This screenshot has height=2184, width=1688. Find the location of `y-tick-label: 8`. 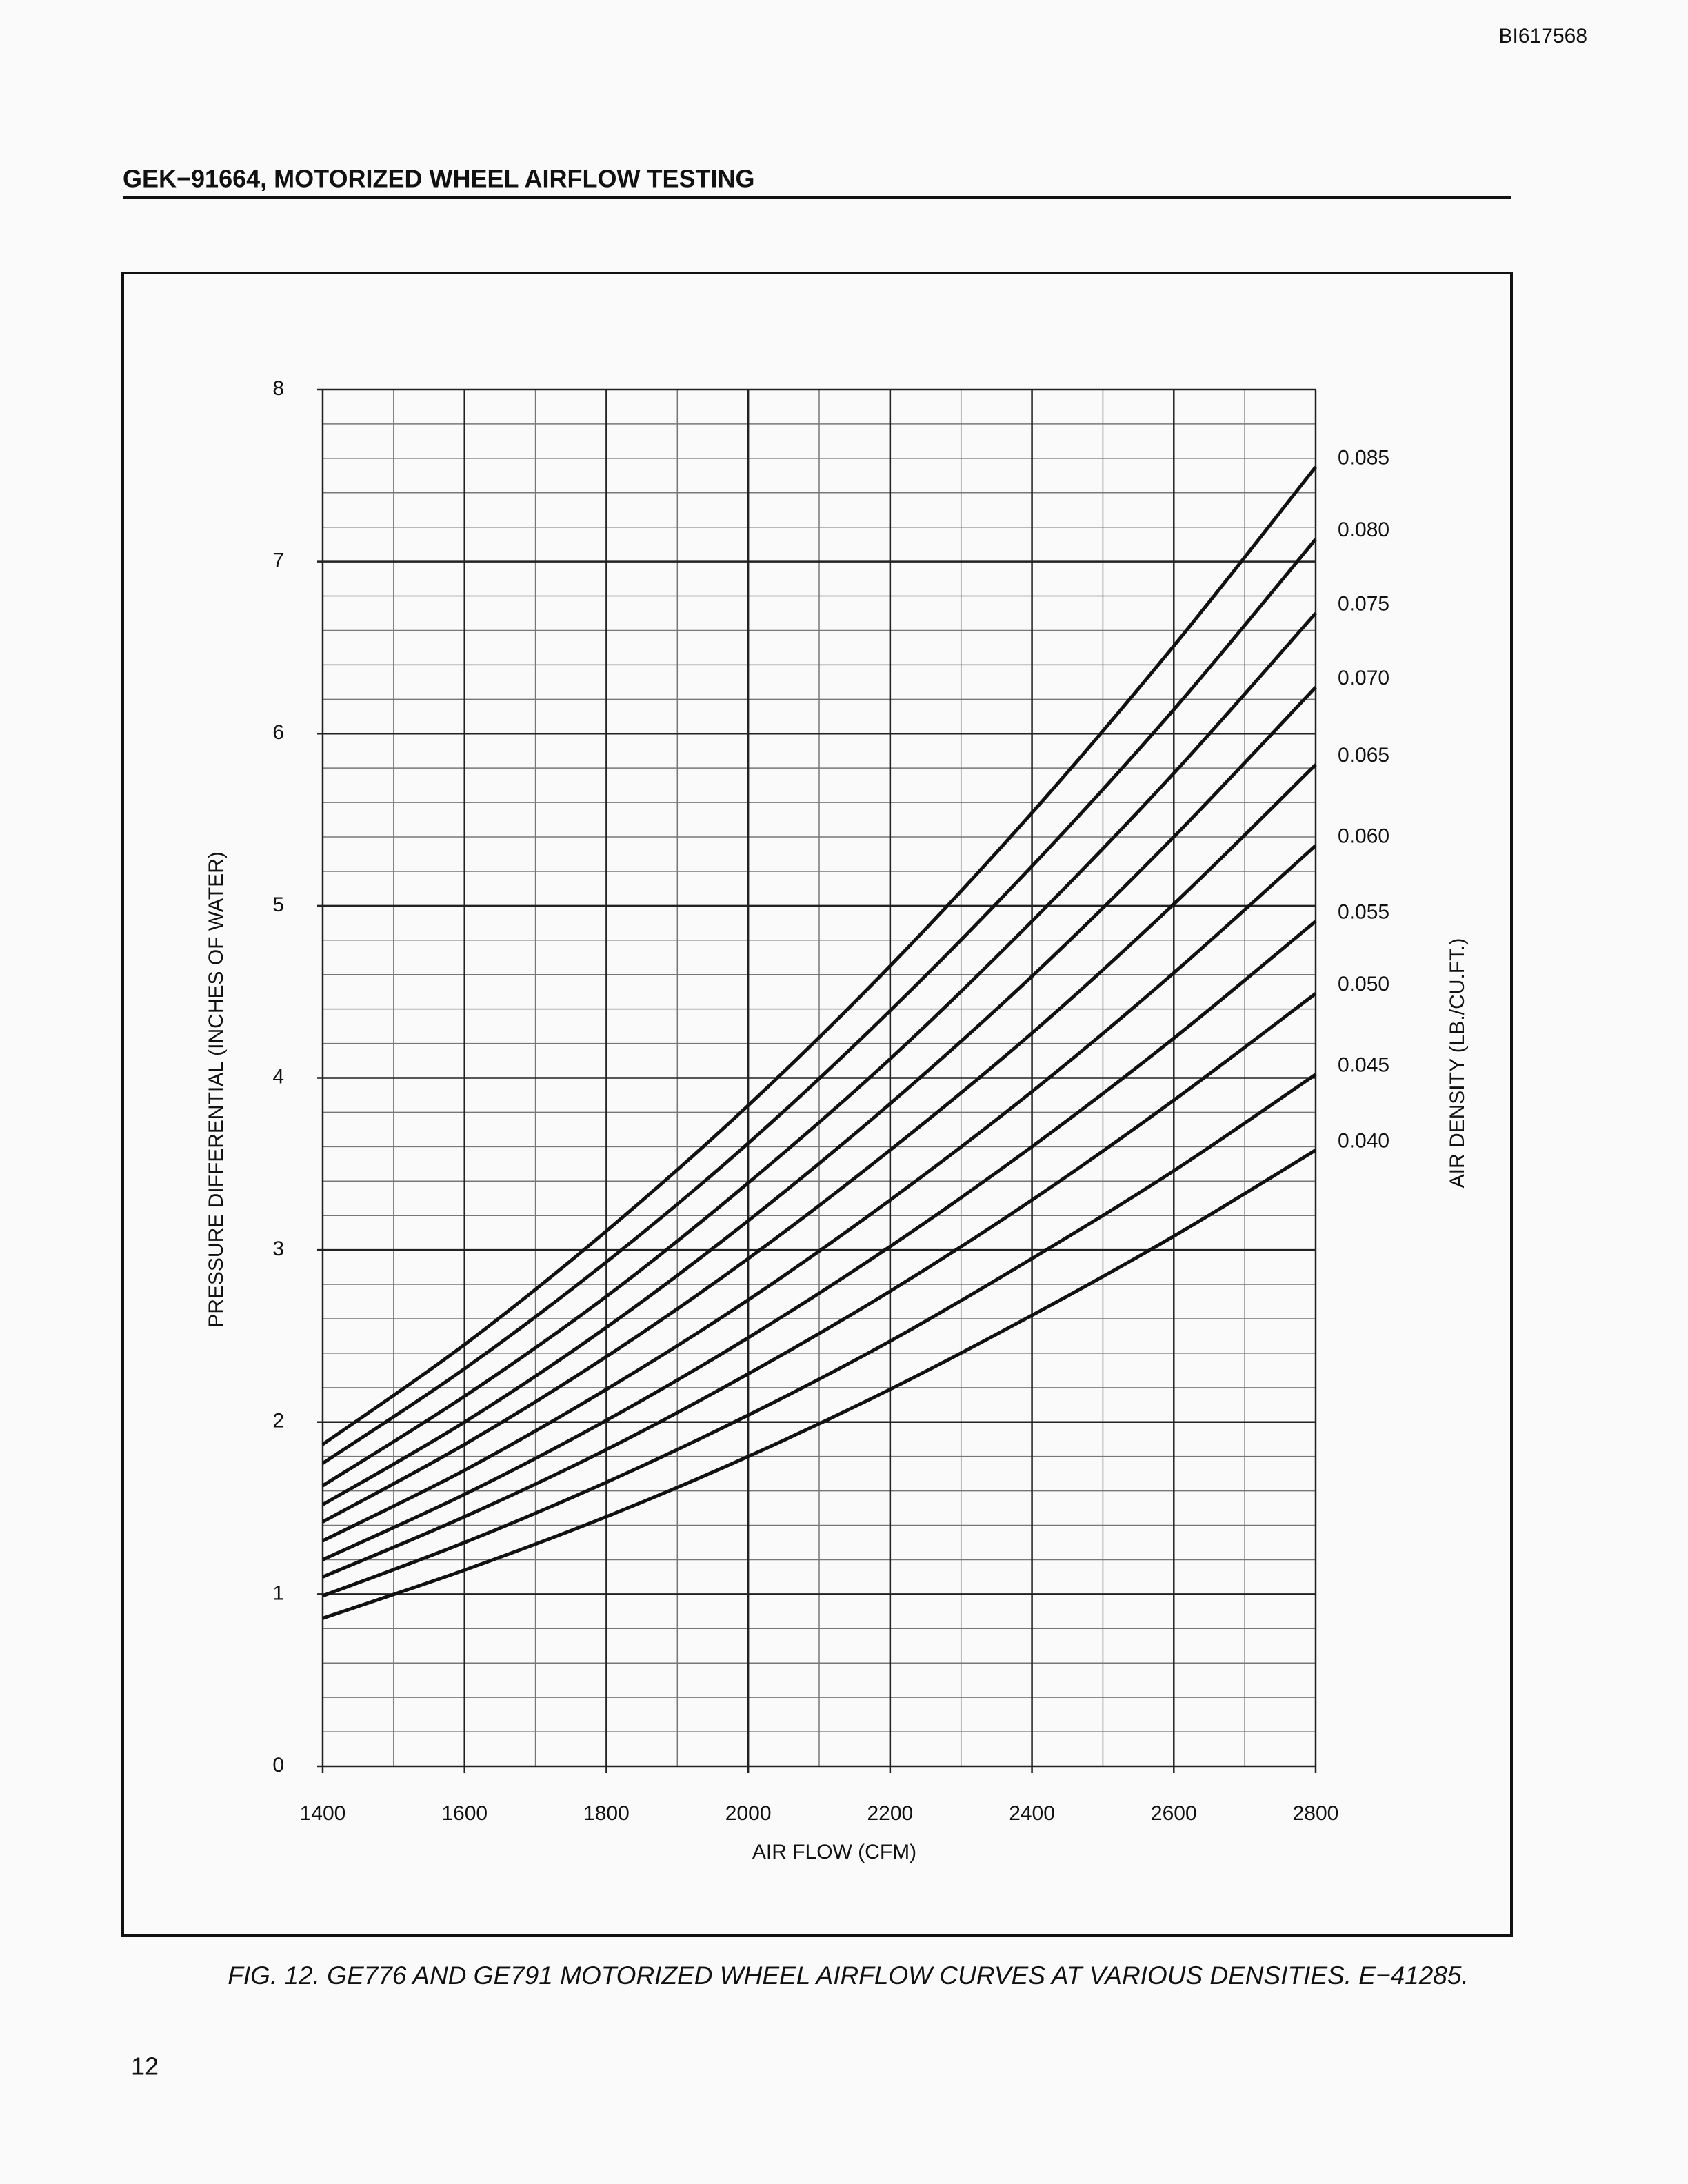

y-tick-label: 8 is located at coordinates (278, 389).